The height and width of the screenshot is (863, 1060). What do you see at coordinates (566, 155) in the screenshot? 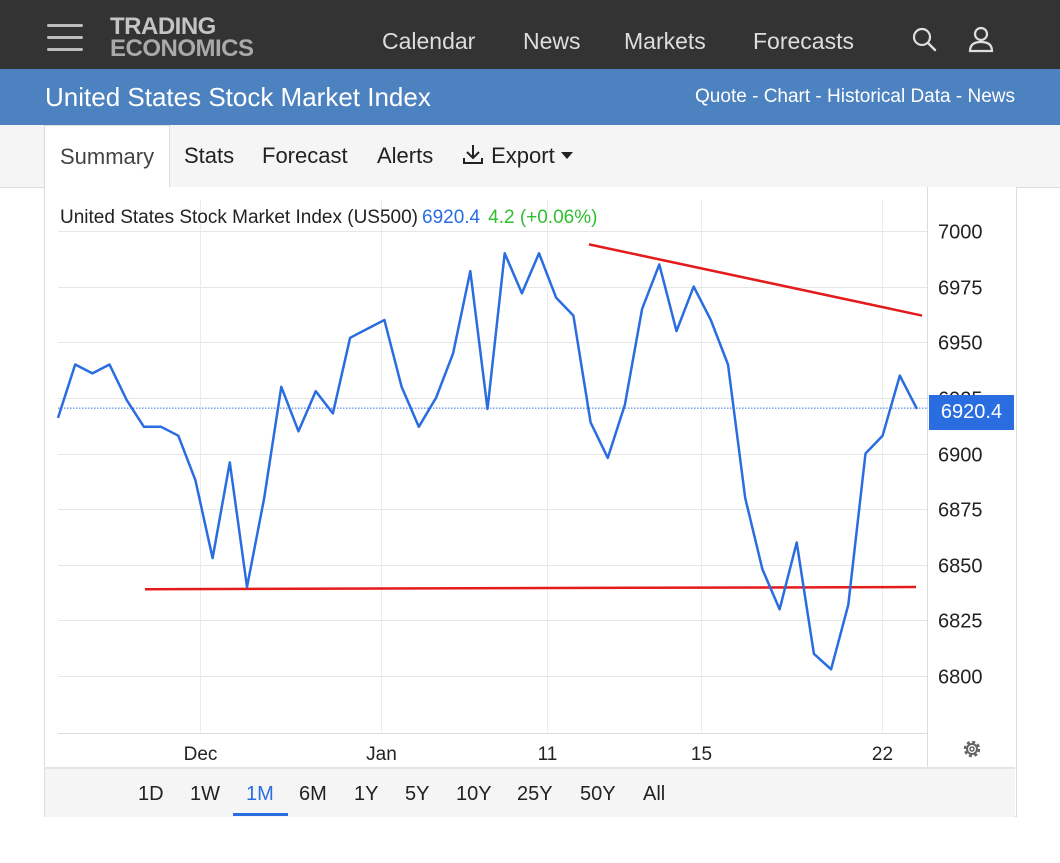
I see `caret-down-icon` at bounding box center [566, 155].